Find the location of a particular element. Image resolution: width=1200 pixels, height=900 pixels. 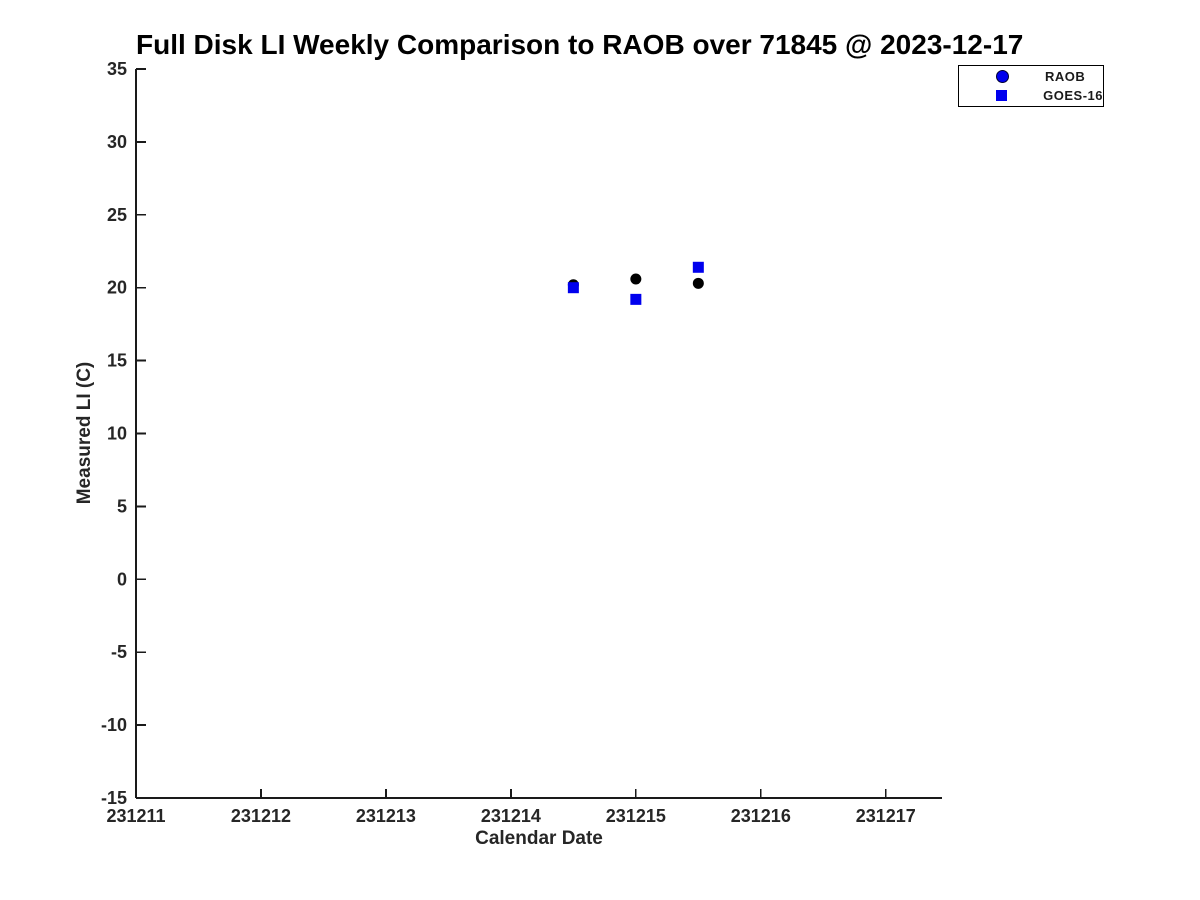

y-tick-label: 35 is located at coordinates (117, 69).